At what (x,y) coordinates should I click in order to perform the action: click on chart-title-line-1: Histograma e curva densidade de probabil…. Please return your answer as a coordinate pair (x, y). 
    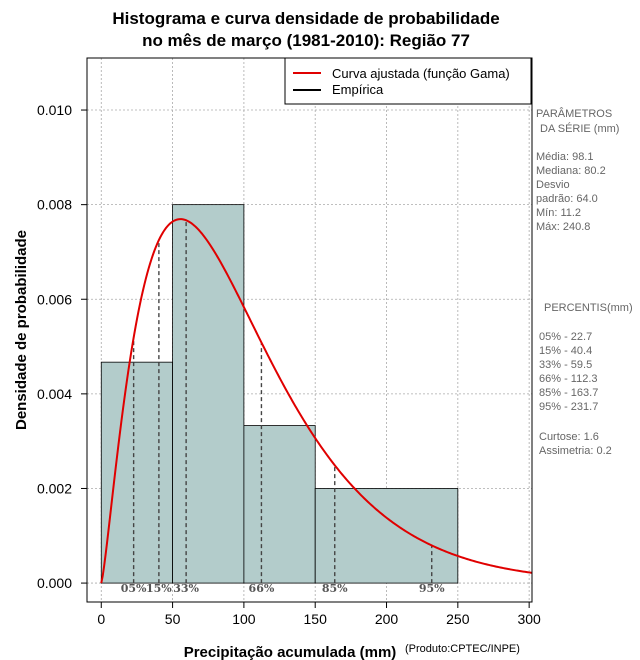
    Looking at the image, I should click on (305, 18).